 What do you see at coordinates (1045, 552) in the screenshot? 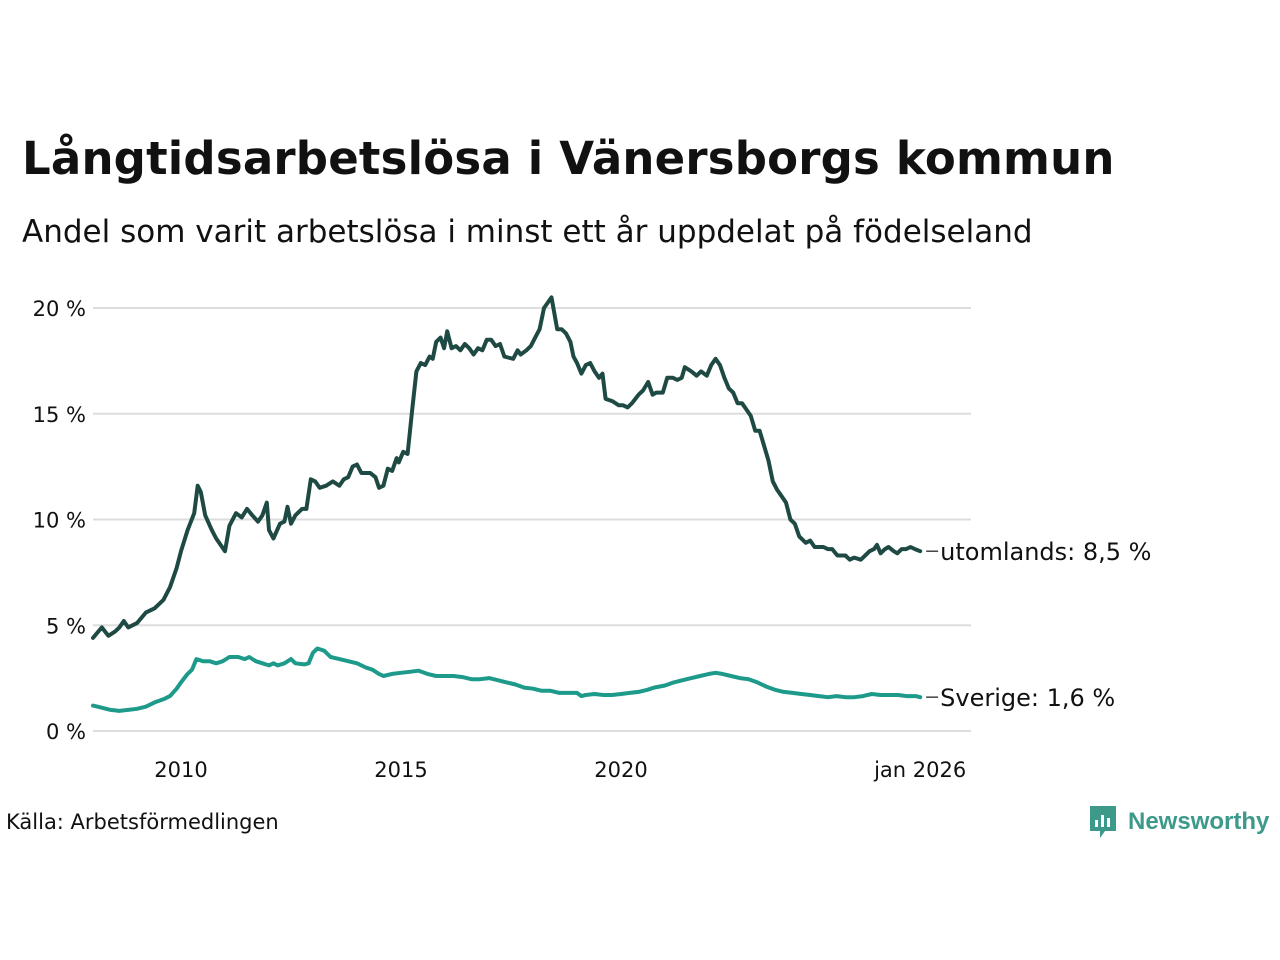
I see `end-label-utomlands: utomlands: 8,5 %` at bounding box center [1045, 552].